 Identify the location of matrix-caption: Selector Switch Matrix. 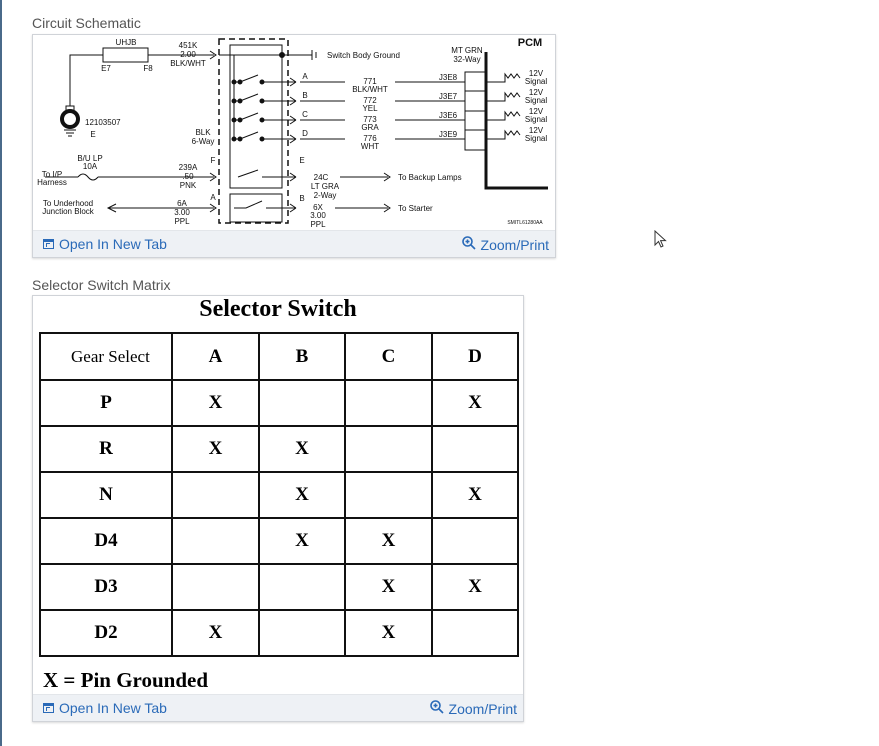
(101, 285).